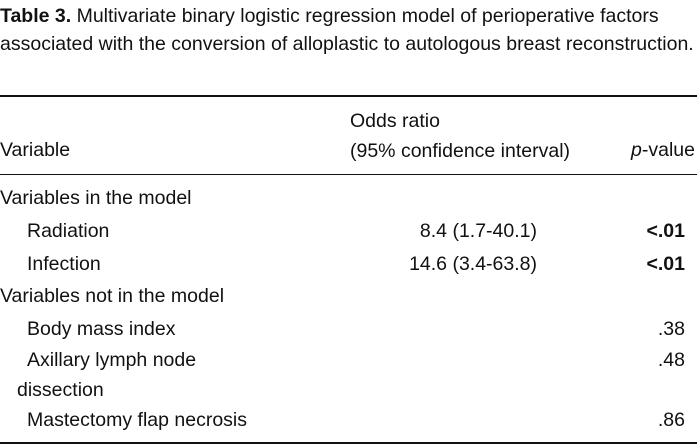  What do you see at coordinates (101, 329) in the screenshot?
I see `variable-bmi: Body mass index` at bounding box center [101, 329].